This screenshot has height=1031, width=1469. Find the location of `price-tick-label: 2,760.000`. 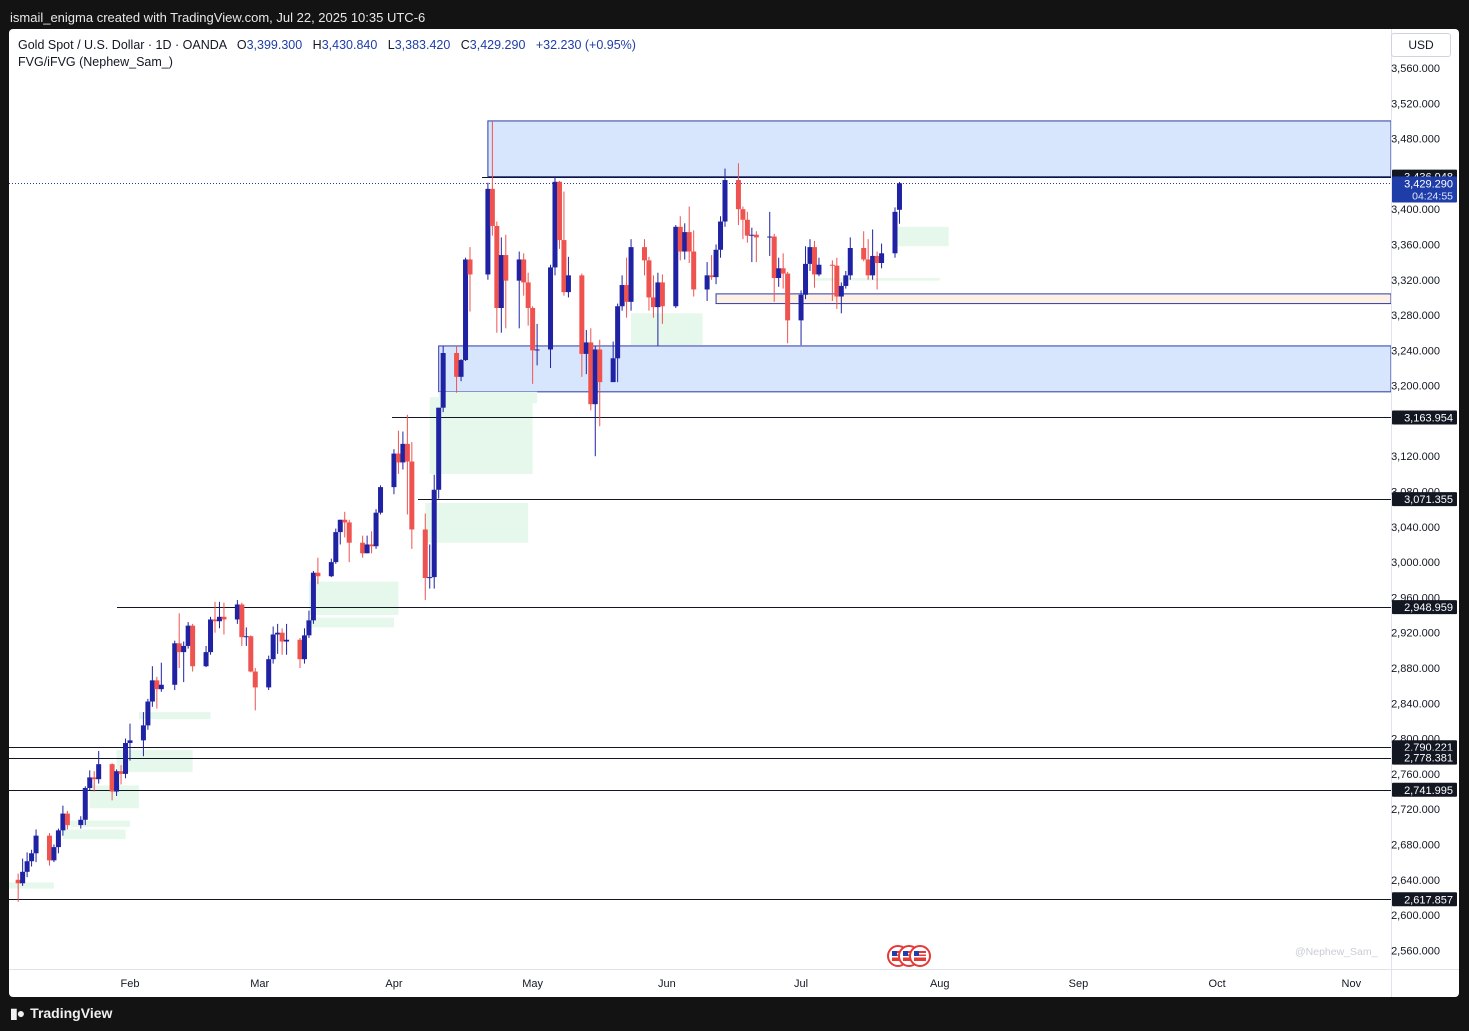

price-tick-label: 2,760.000 is located at coordinates (1415, 775).